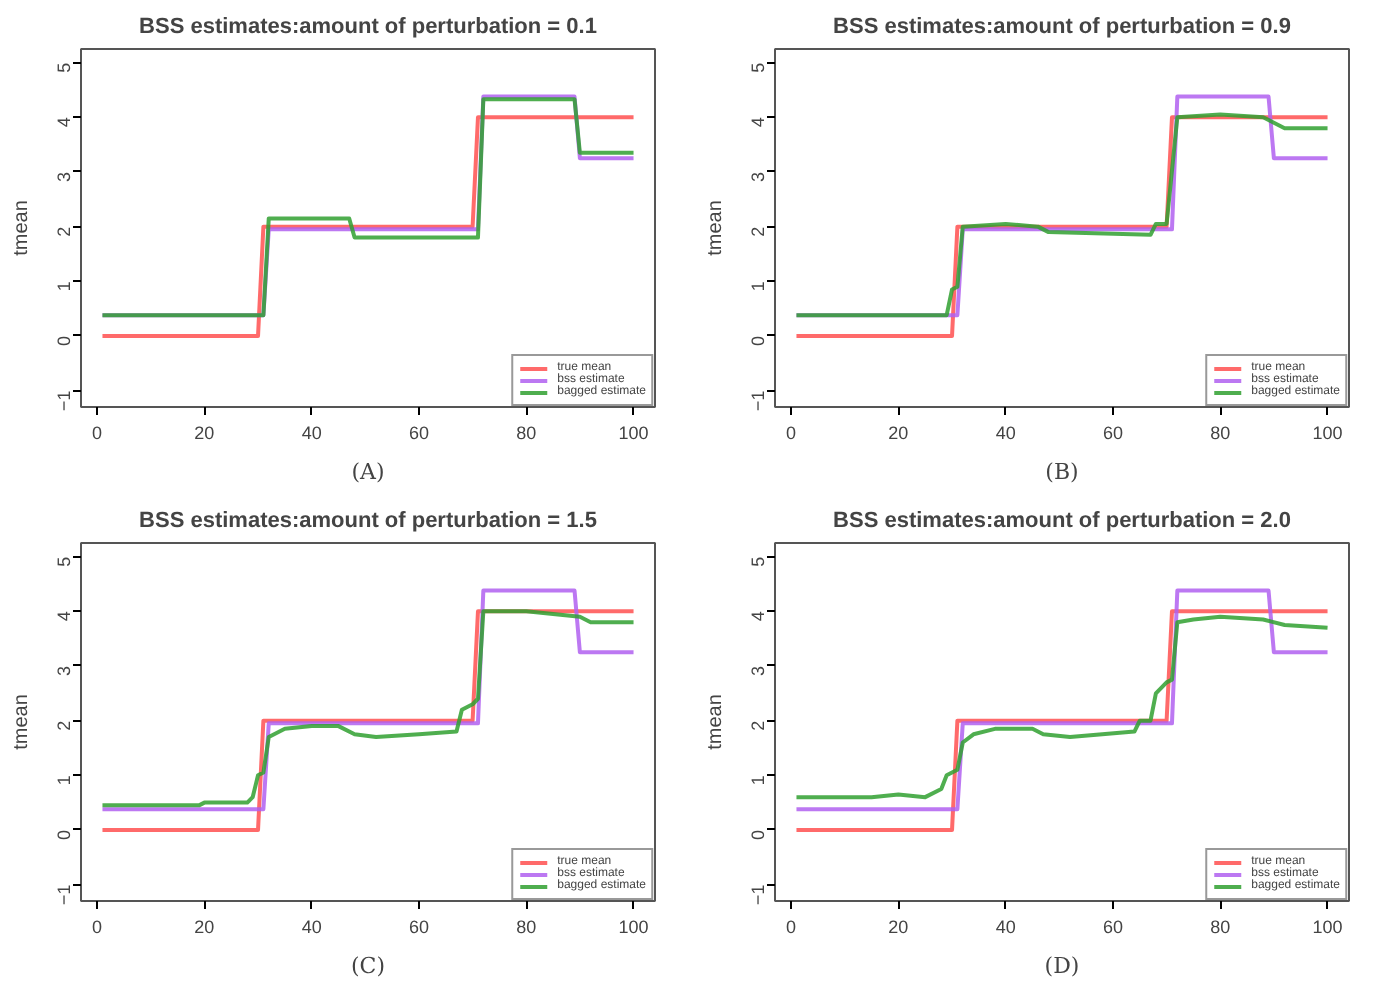  Describe the element at coordinates (1062, 27) in the screenshot. I see `chart-title: BSS estimates:amount of perturbation = 0.9` at that location.